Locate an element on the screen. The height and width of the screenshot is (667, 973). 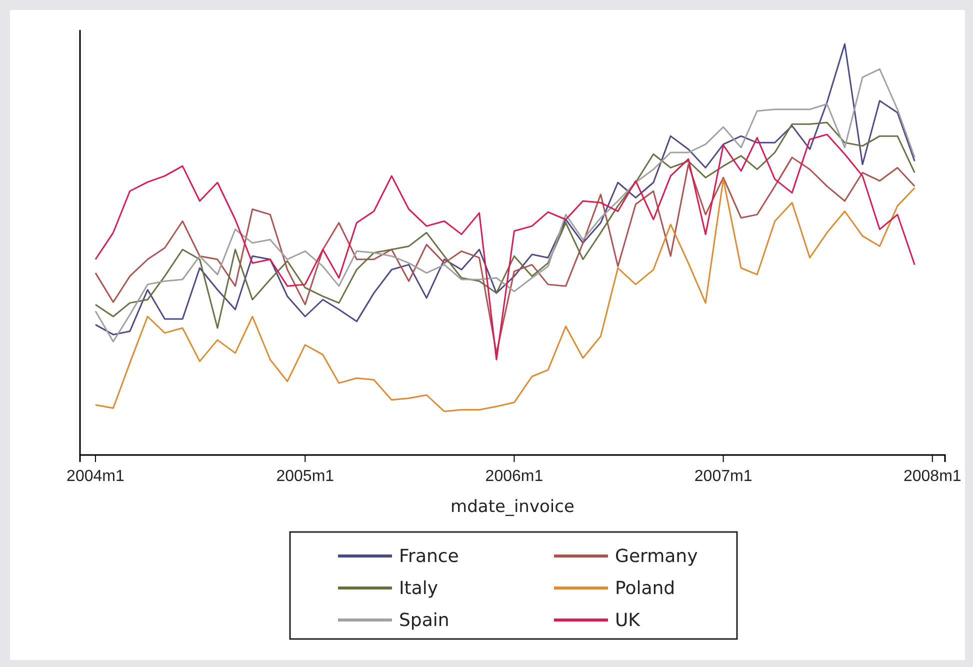
legend-label: Italy is located at coordinates (418, 588).